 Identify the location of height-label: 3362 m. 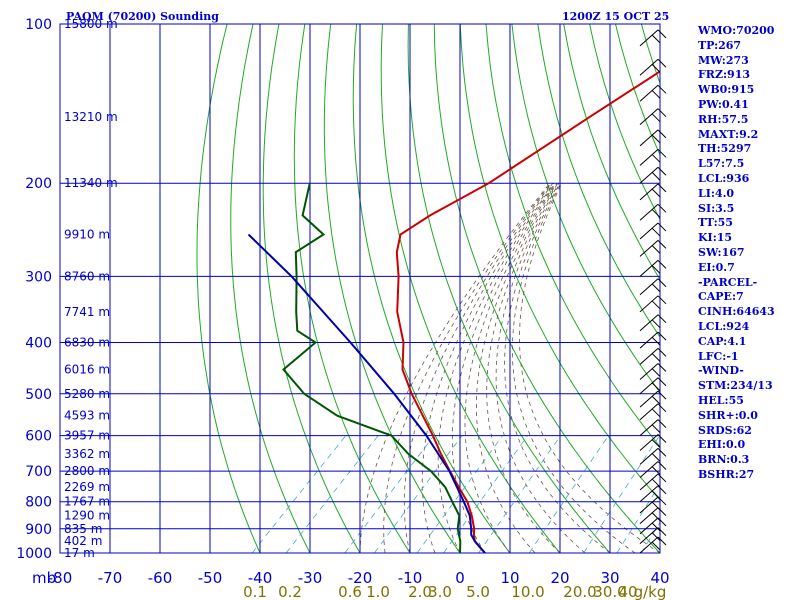
(87, 454).